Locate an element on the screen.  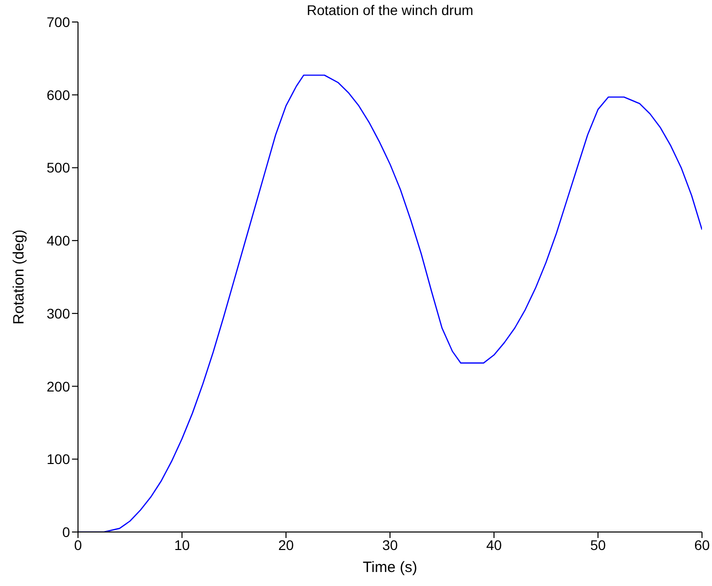
x-tick-label: 10 is located at coordinates (182, 544).